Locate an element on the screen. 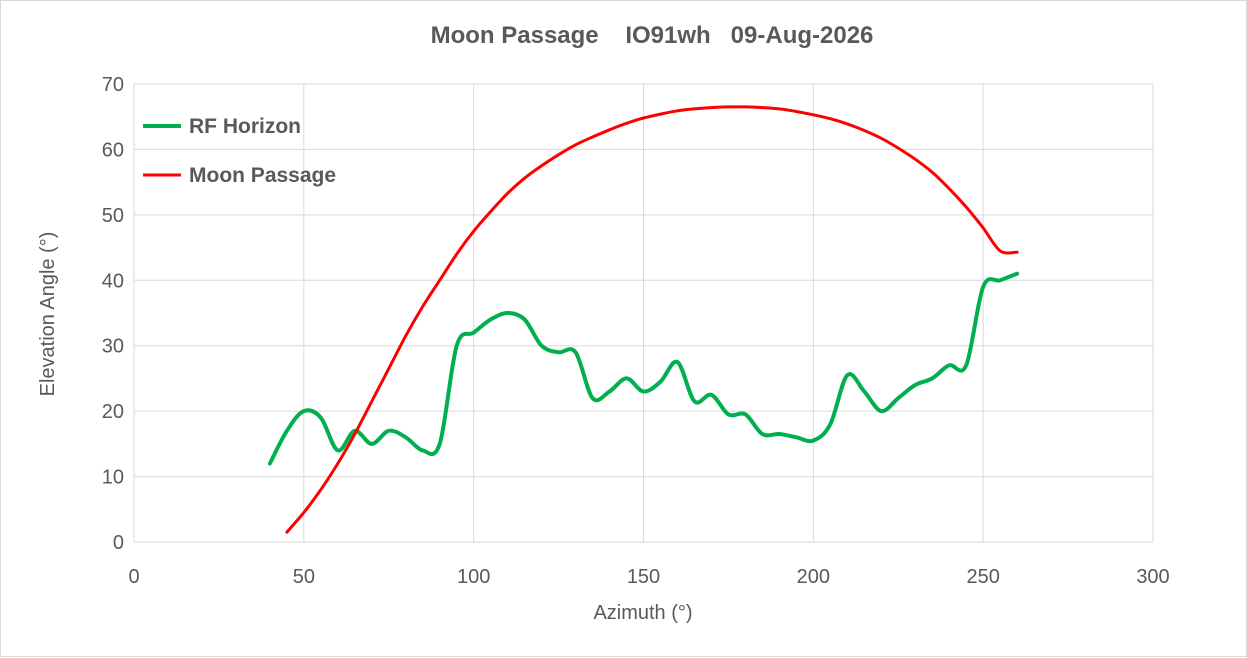 The width and height of the screenshot is (1247, 658). x-tick-labels: 0 50 100 150 200 250 300 is located at coordinates (648, 577).